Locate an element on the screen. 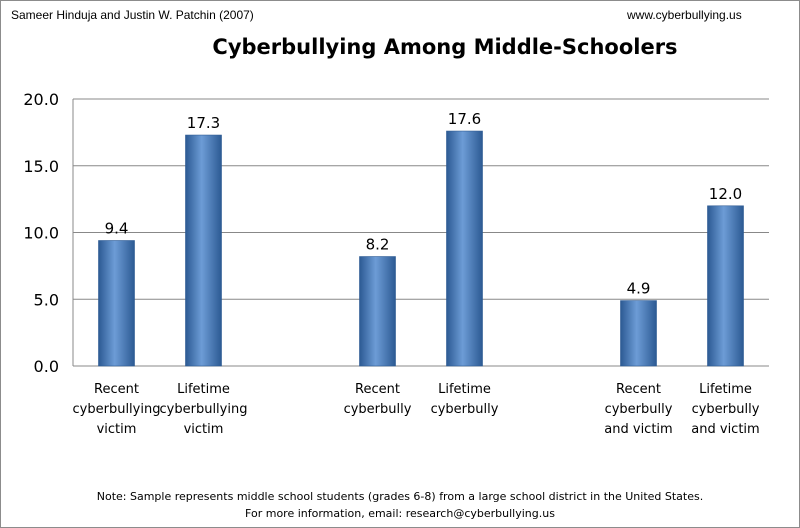 The height and width of the screenshot is (528, 800). data-label: 8.2 is located at coordinates (378, 245).